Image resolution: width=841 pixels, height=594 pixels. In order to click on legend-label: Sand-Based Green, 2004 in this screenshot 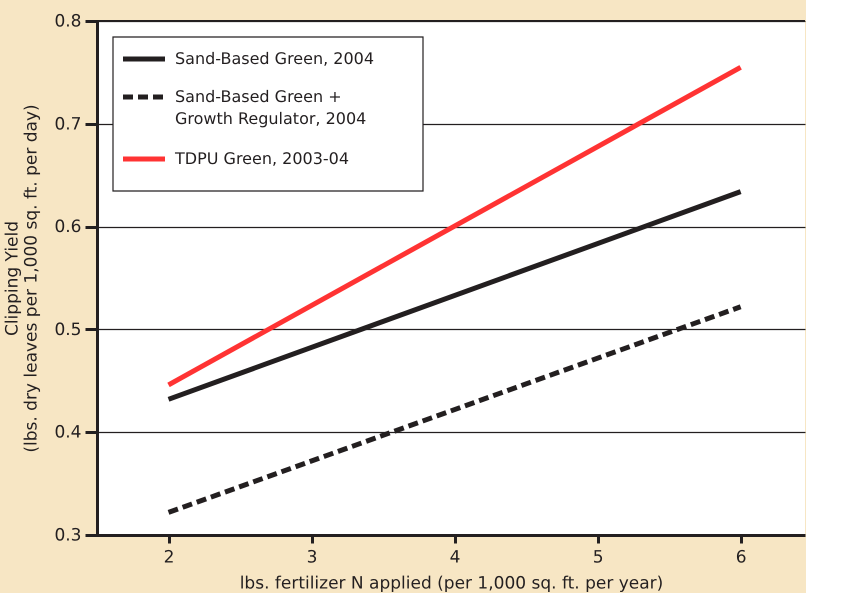, I will do `click(274, 58)`.